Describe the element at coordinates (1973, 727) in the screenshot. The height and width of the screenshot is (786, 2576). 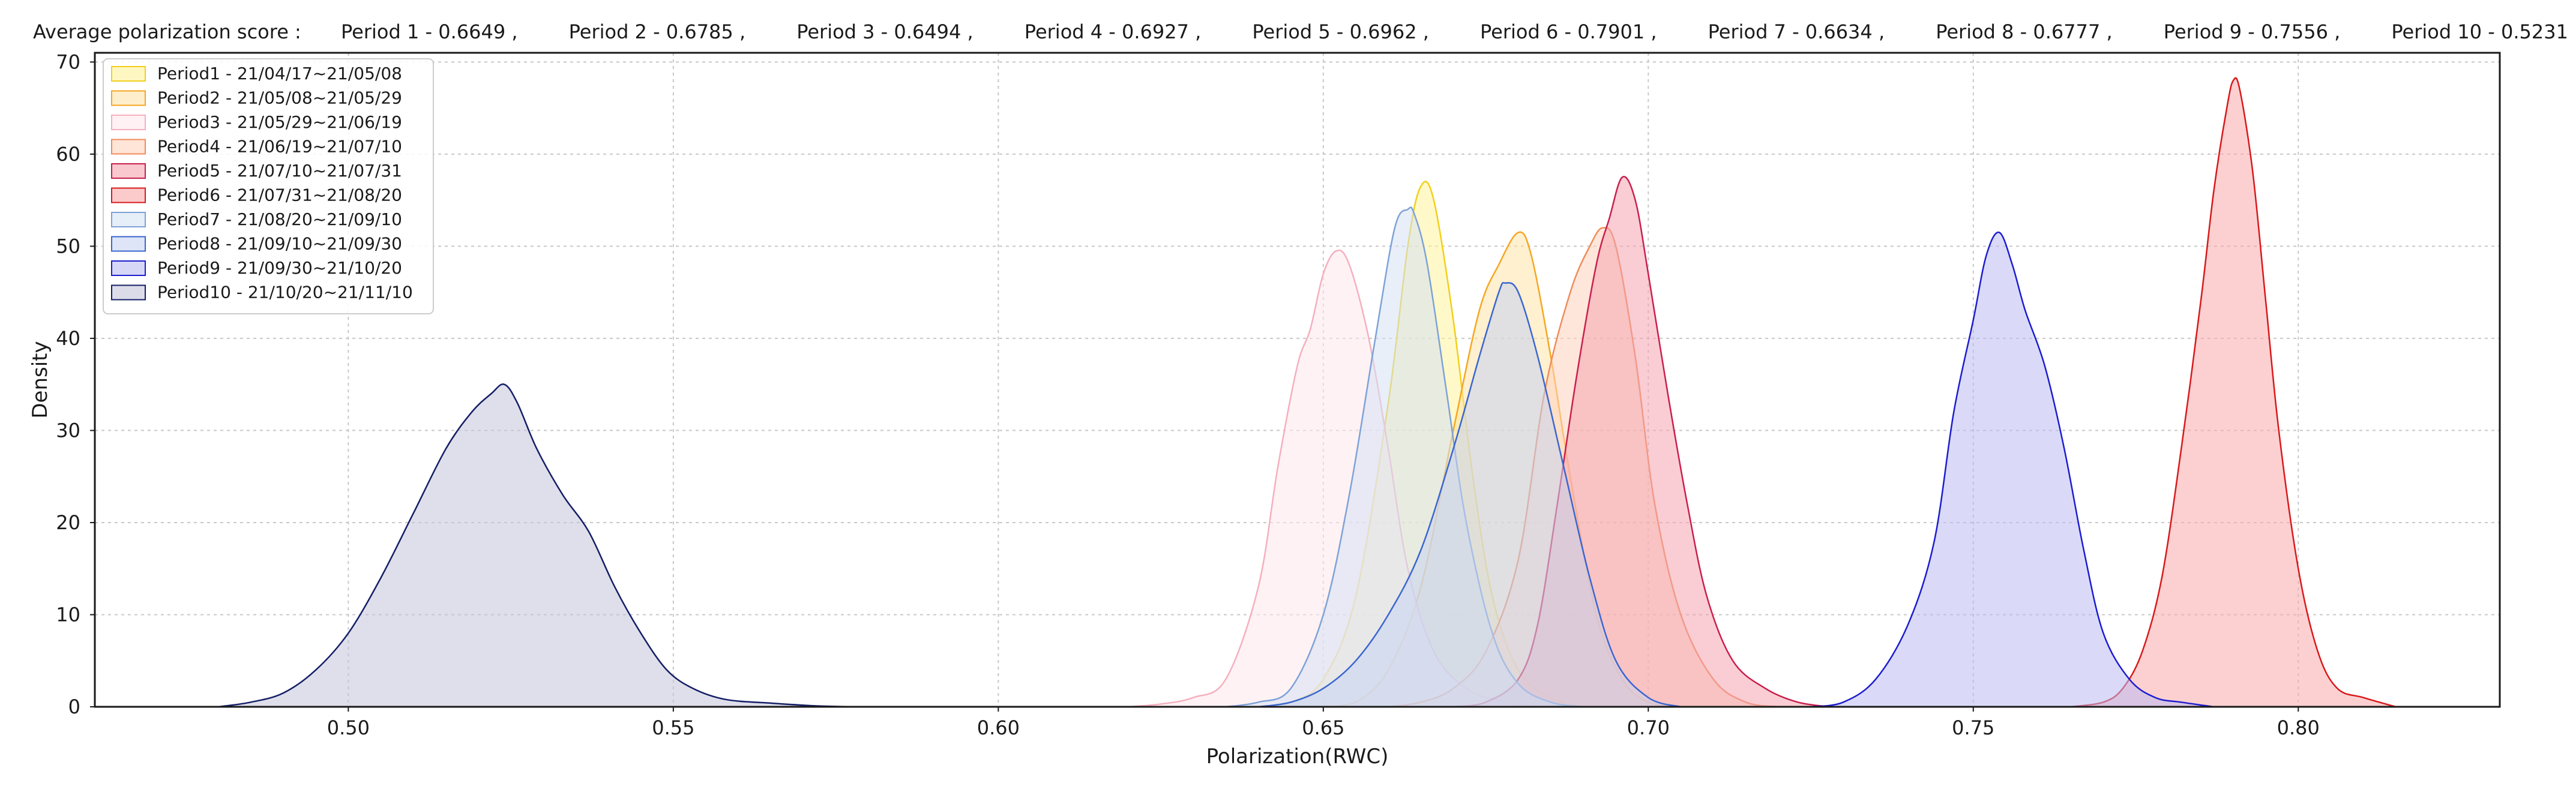
I see `x-tick-label-5: 0.75` at that location.